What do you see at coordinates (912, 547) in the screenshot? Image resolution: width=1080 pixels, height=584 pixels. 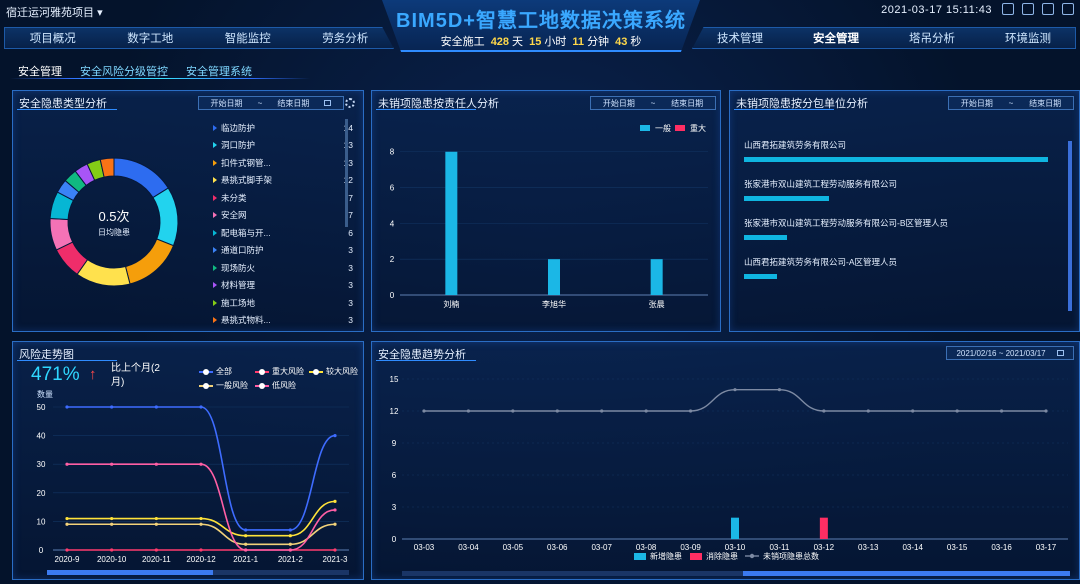 I see `x-tick-label: 03-14` at bounding box center [912, 547].